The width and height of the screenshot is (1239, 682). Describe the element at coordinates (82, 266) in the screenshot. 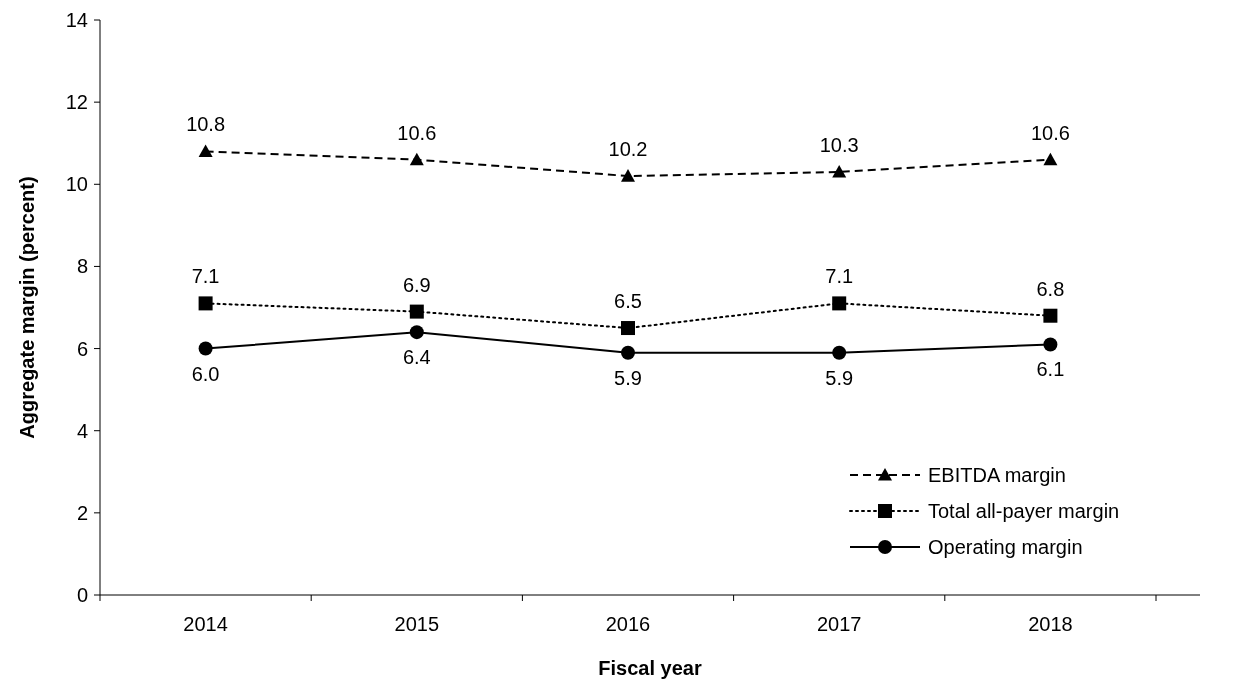

I see `y-tick-label: 8` at that location.